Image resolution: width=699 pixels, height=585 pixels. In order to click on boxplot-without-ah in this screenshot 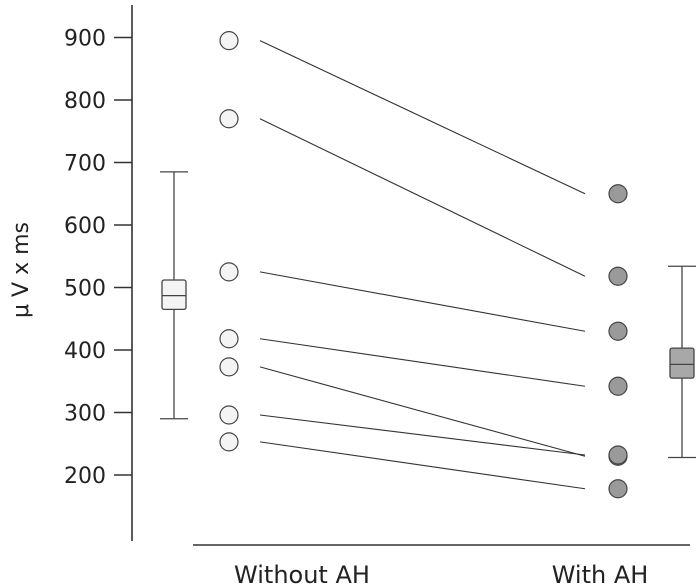, I will do `click(174, 295)`.